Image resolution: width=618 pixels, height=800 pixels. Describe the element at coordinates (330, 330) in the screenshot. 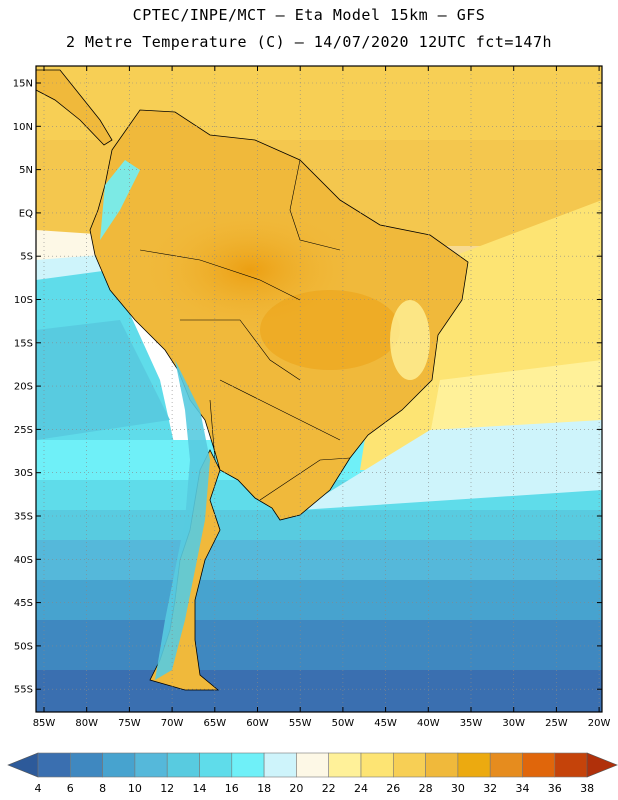

I see `central-brazil-hot` at that location.